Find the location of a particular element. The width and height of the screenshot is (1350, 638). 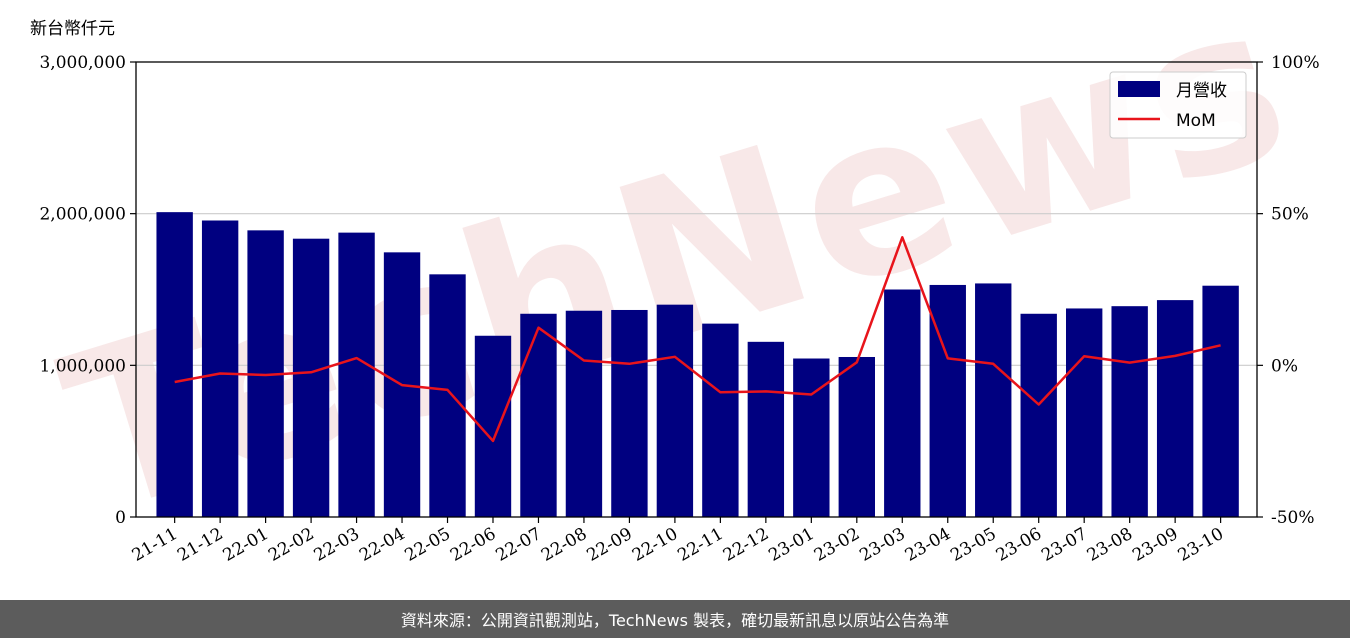

legend-bar-swatch is located at coordinates (1139, 89).